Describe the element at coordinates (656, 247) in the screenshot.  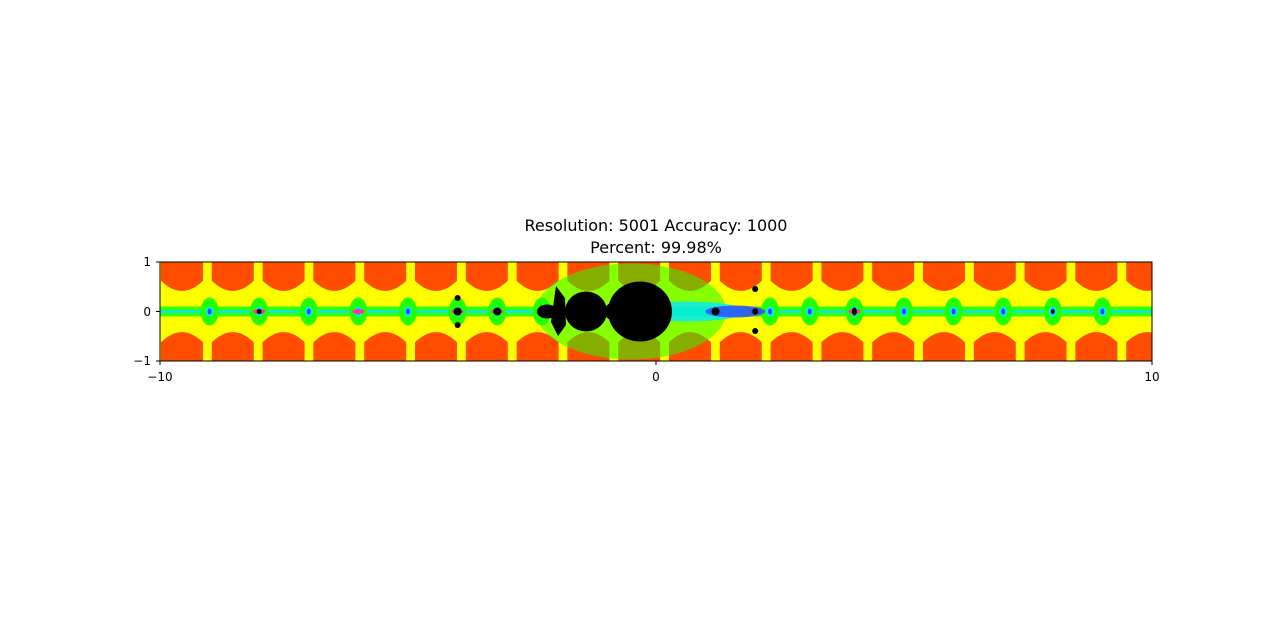
I see `chart-title-line-2: Percent: 99.98%` at that location.